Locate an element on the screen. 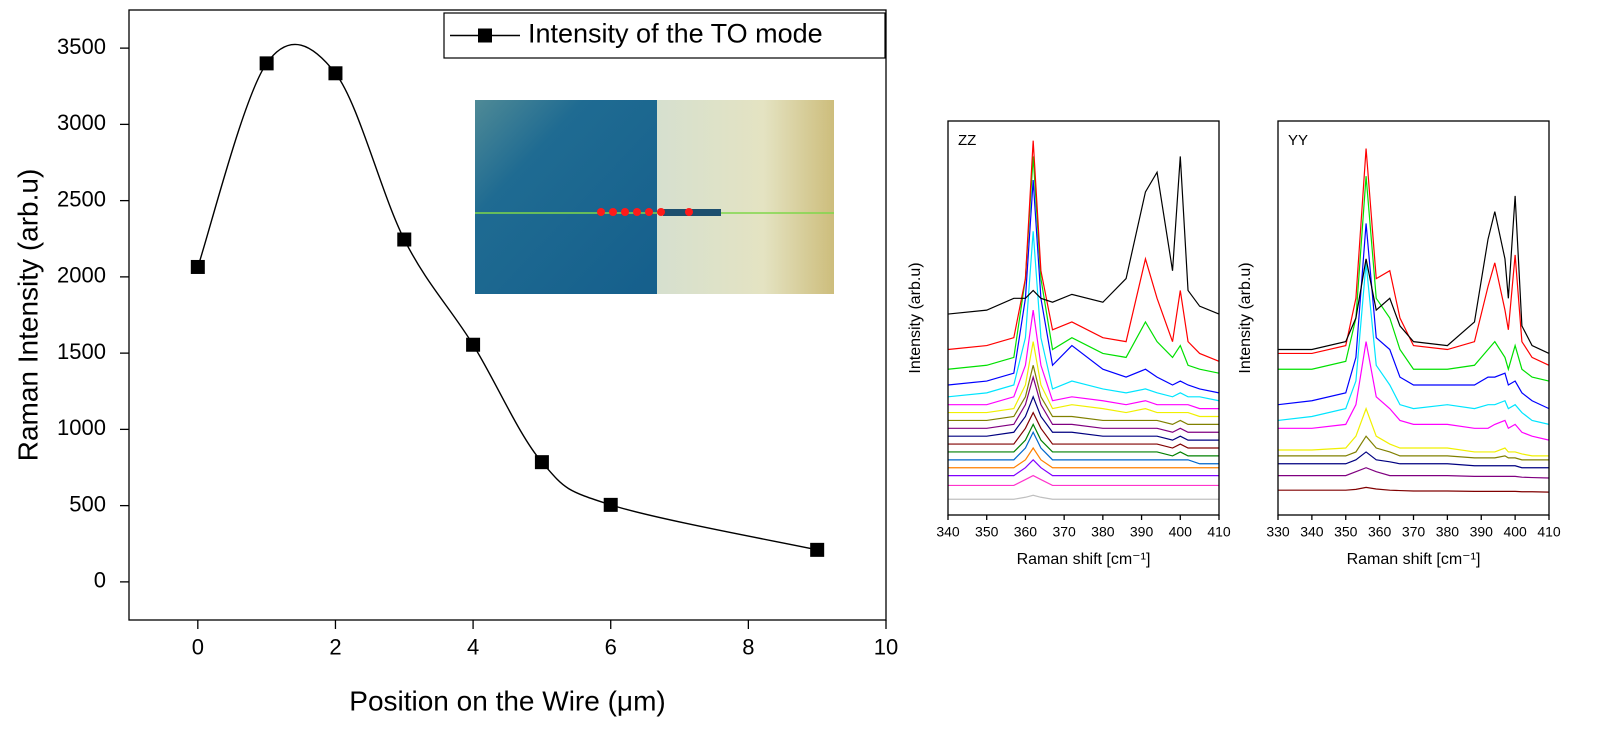 This screenshot has height=737, width=1600. substrate-region is located at coordinates (566, 197).